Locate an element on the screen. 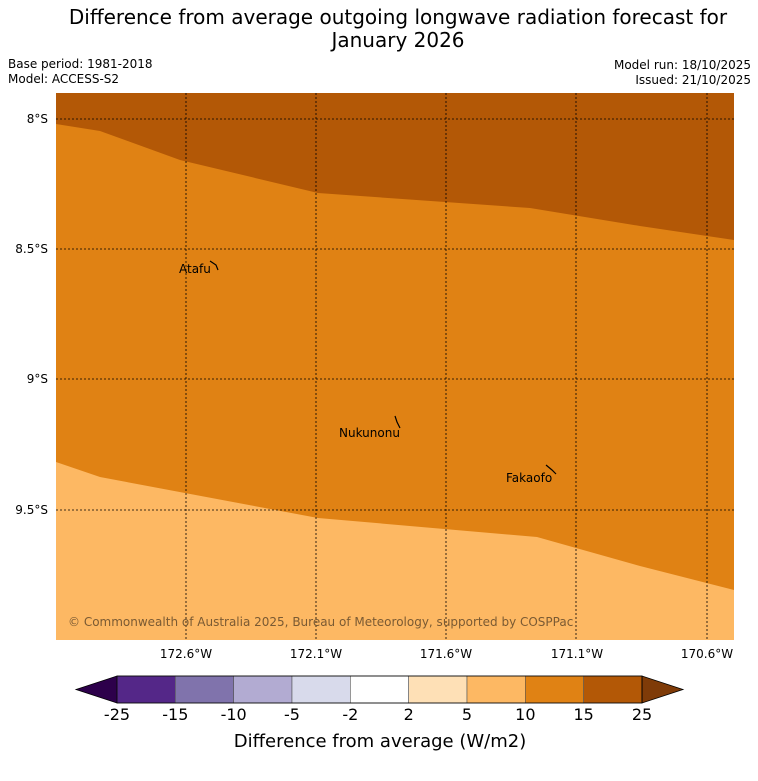  issued-text: Issued: 21/10/2025 is located at coordinates (693, 80).